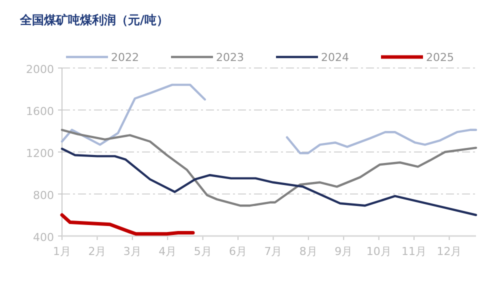  Describe the element at coordinates (238, 251) in the screenshot. I see `x-tick-label: 6月` at that location.